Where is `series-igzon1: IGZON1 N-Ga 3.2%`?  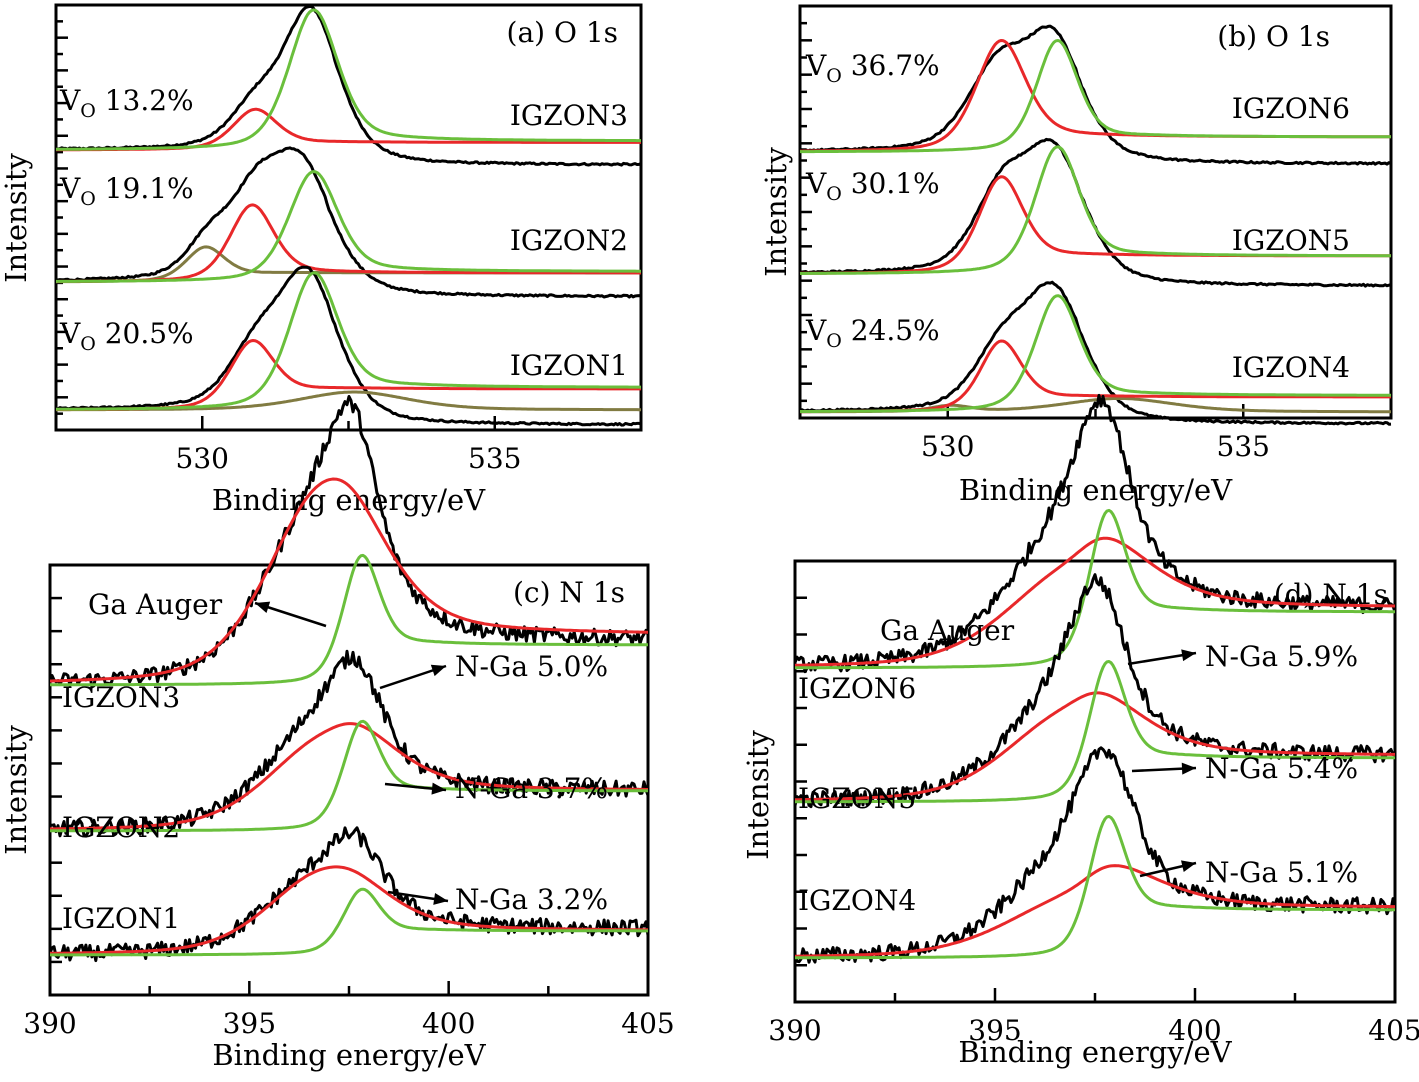 series-igzon1: IGZON1 N-Ga 3.2% is located at coordinates (349, 894).